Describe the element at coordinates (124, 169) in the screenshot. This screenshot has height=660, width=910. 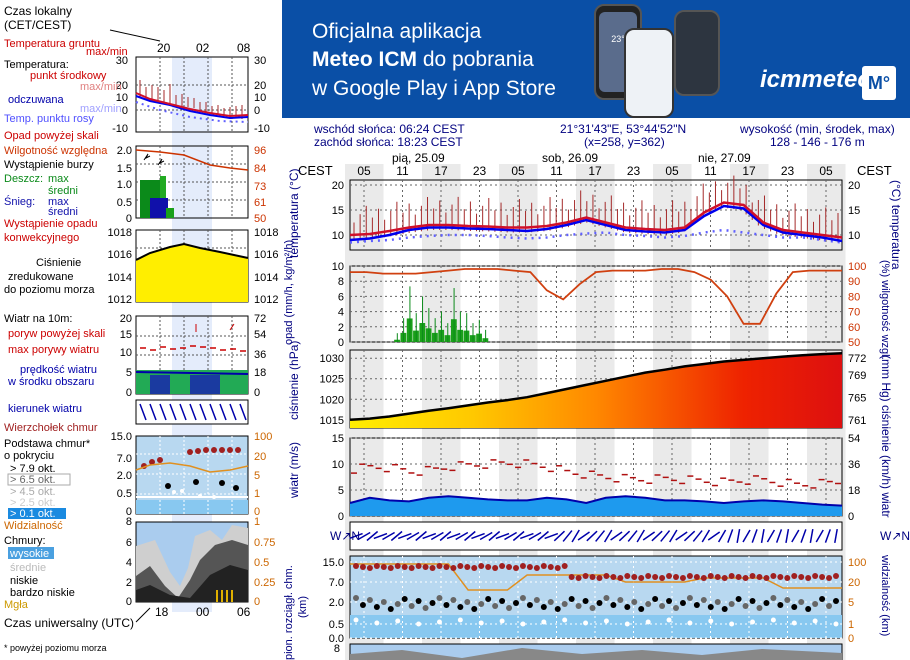
I see `precip-tick-15: 1.5` at that location.